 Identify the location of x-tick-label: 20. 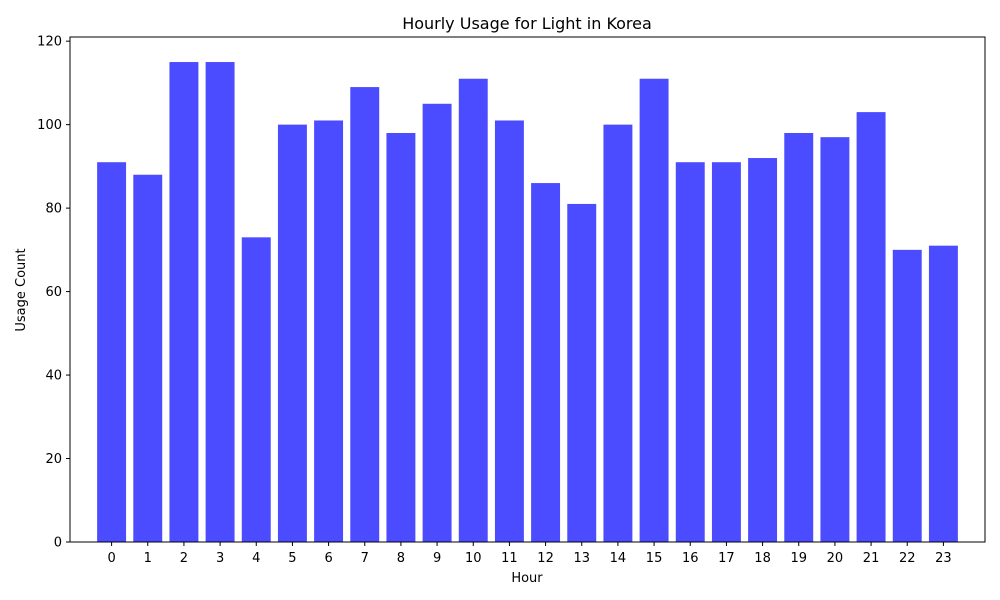
(835, 558).